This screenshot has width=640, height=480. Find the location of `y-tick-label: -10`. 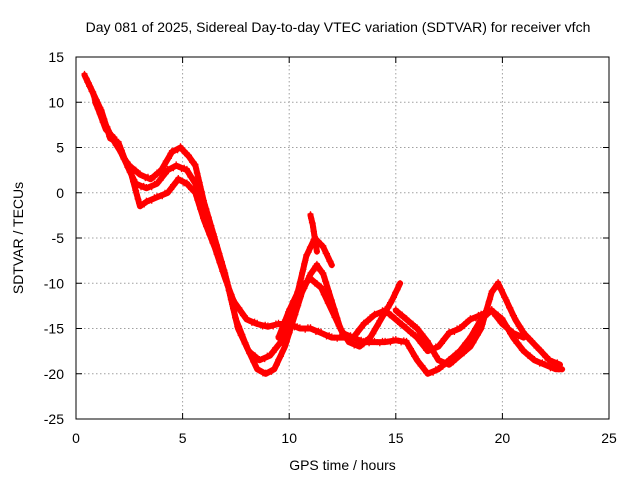

y-tick-label: -10 is located at coordinates (54, 283).